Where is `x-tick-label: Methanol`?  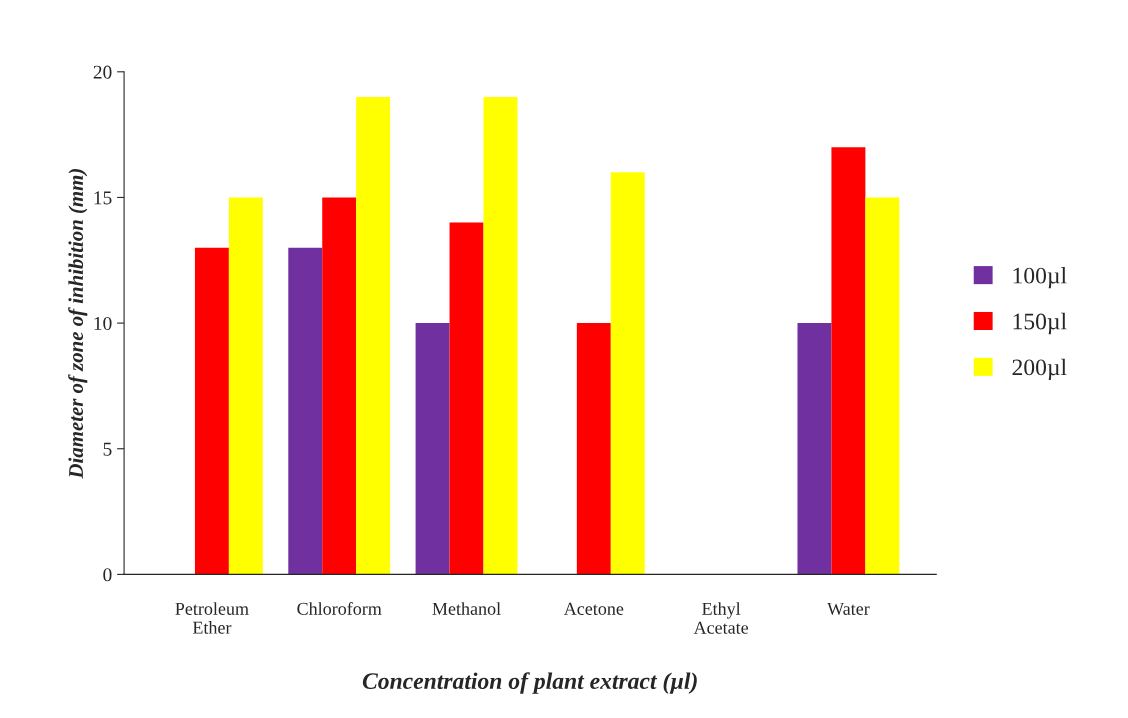
x-tick-label: Methanol is located at coordinates (466, 608).